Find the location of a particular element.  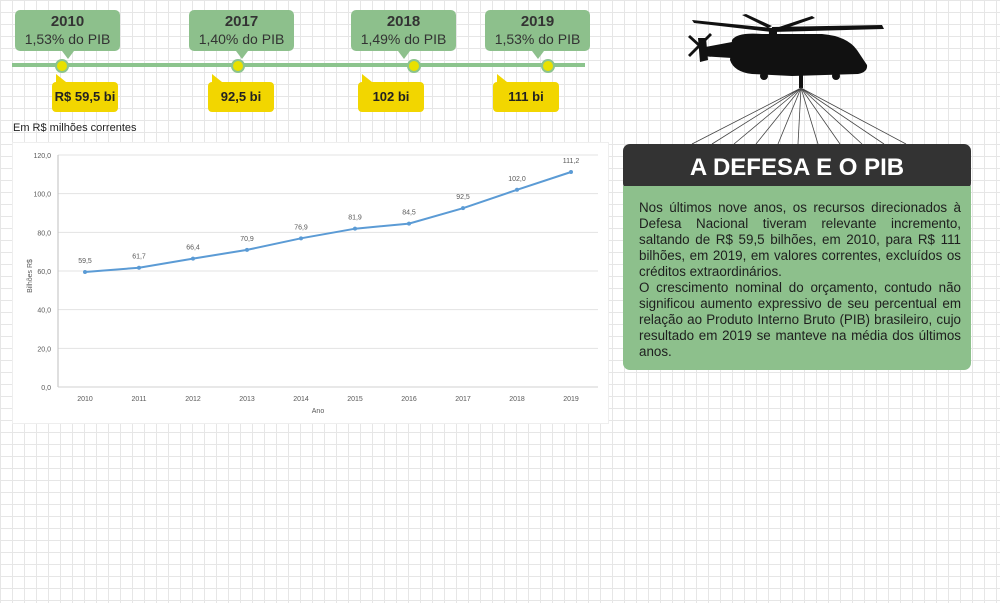

x-tick-label: 2012 is located at coordinates (193, 399).